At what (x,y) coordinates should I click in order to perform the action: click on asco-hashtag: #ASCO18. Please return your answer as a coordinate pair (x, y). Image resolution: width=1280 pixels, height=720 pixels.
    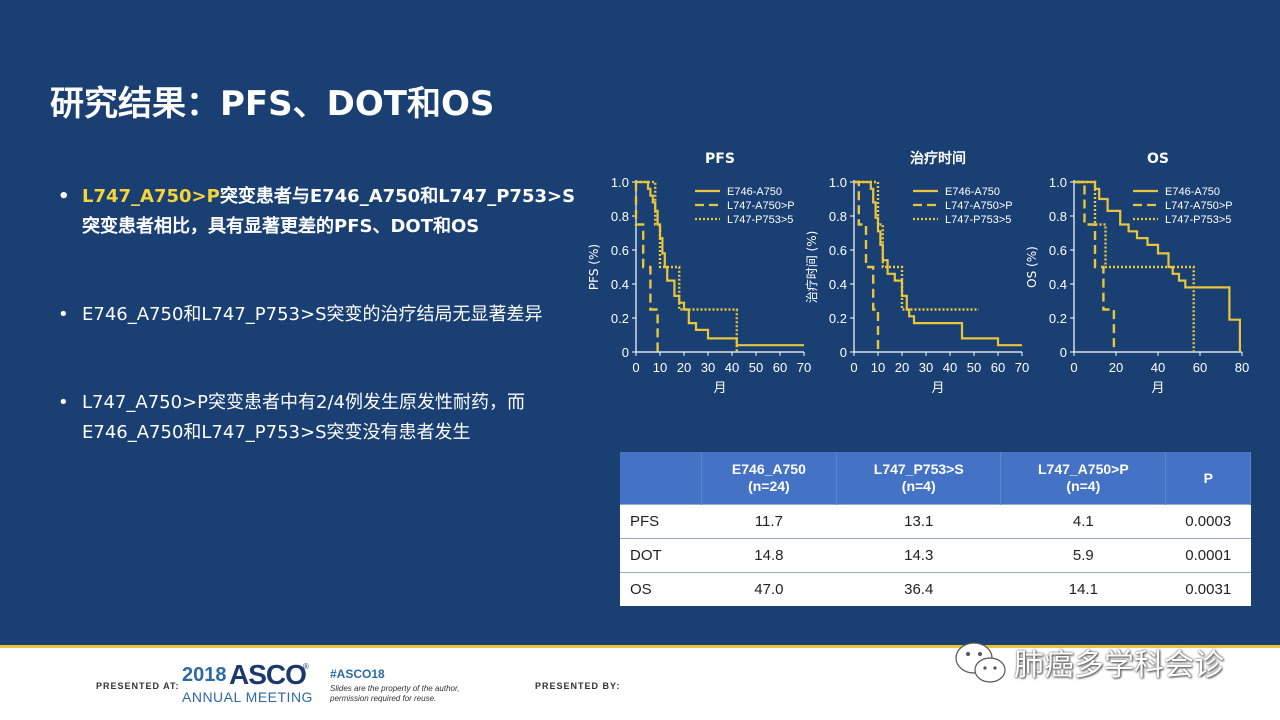
    Looking at the image, I should click on (357, 674).